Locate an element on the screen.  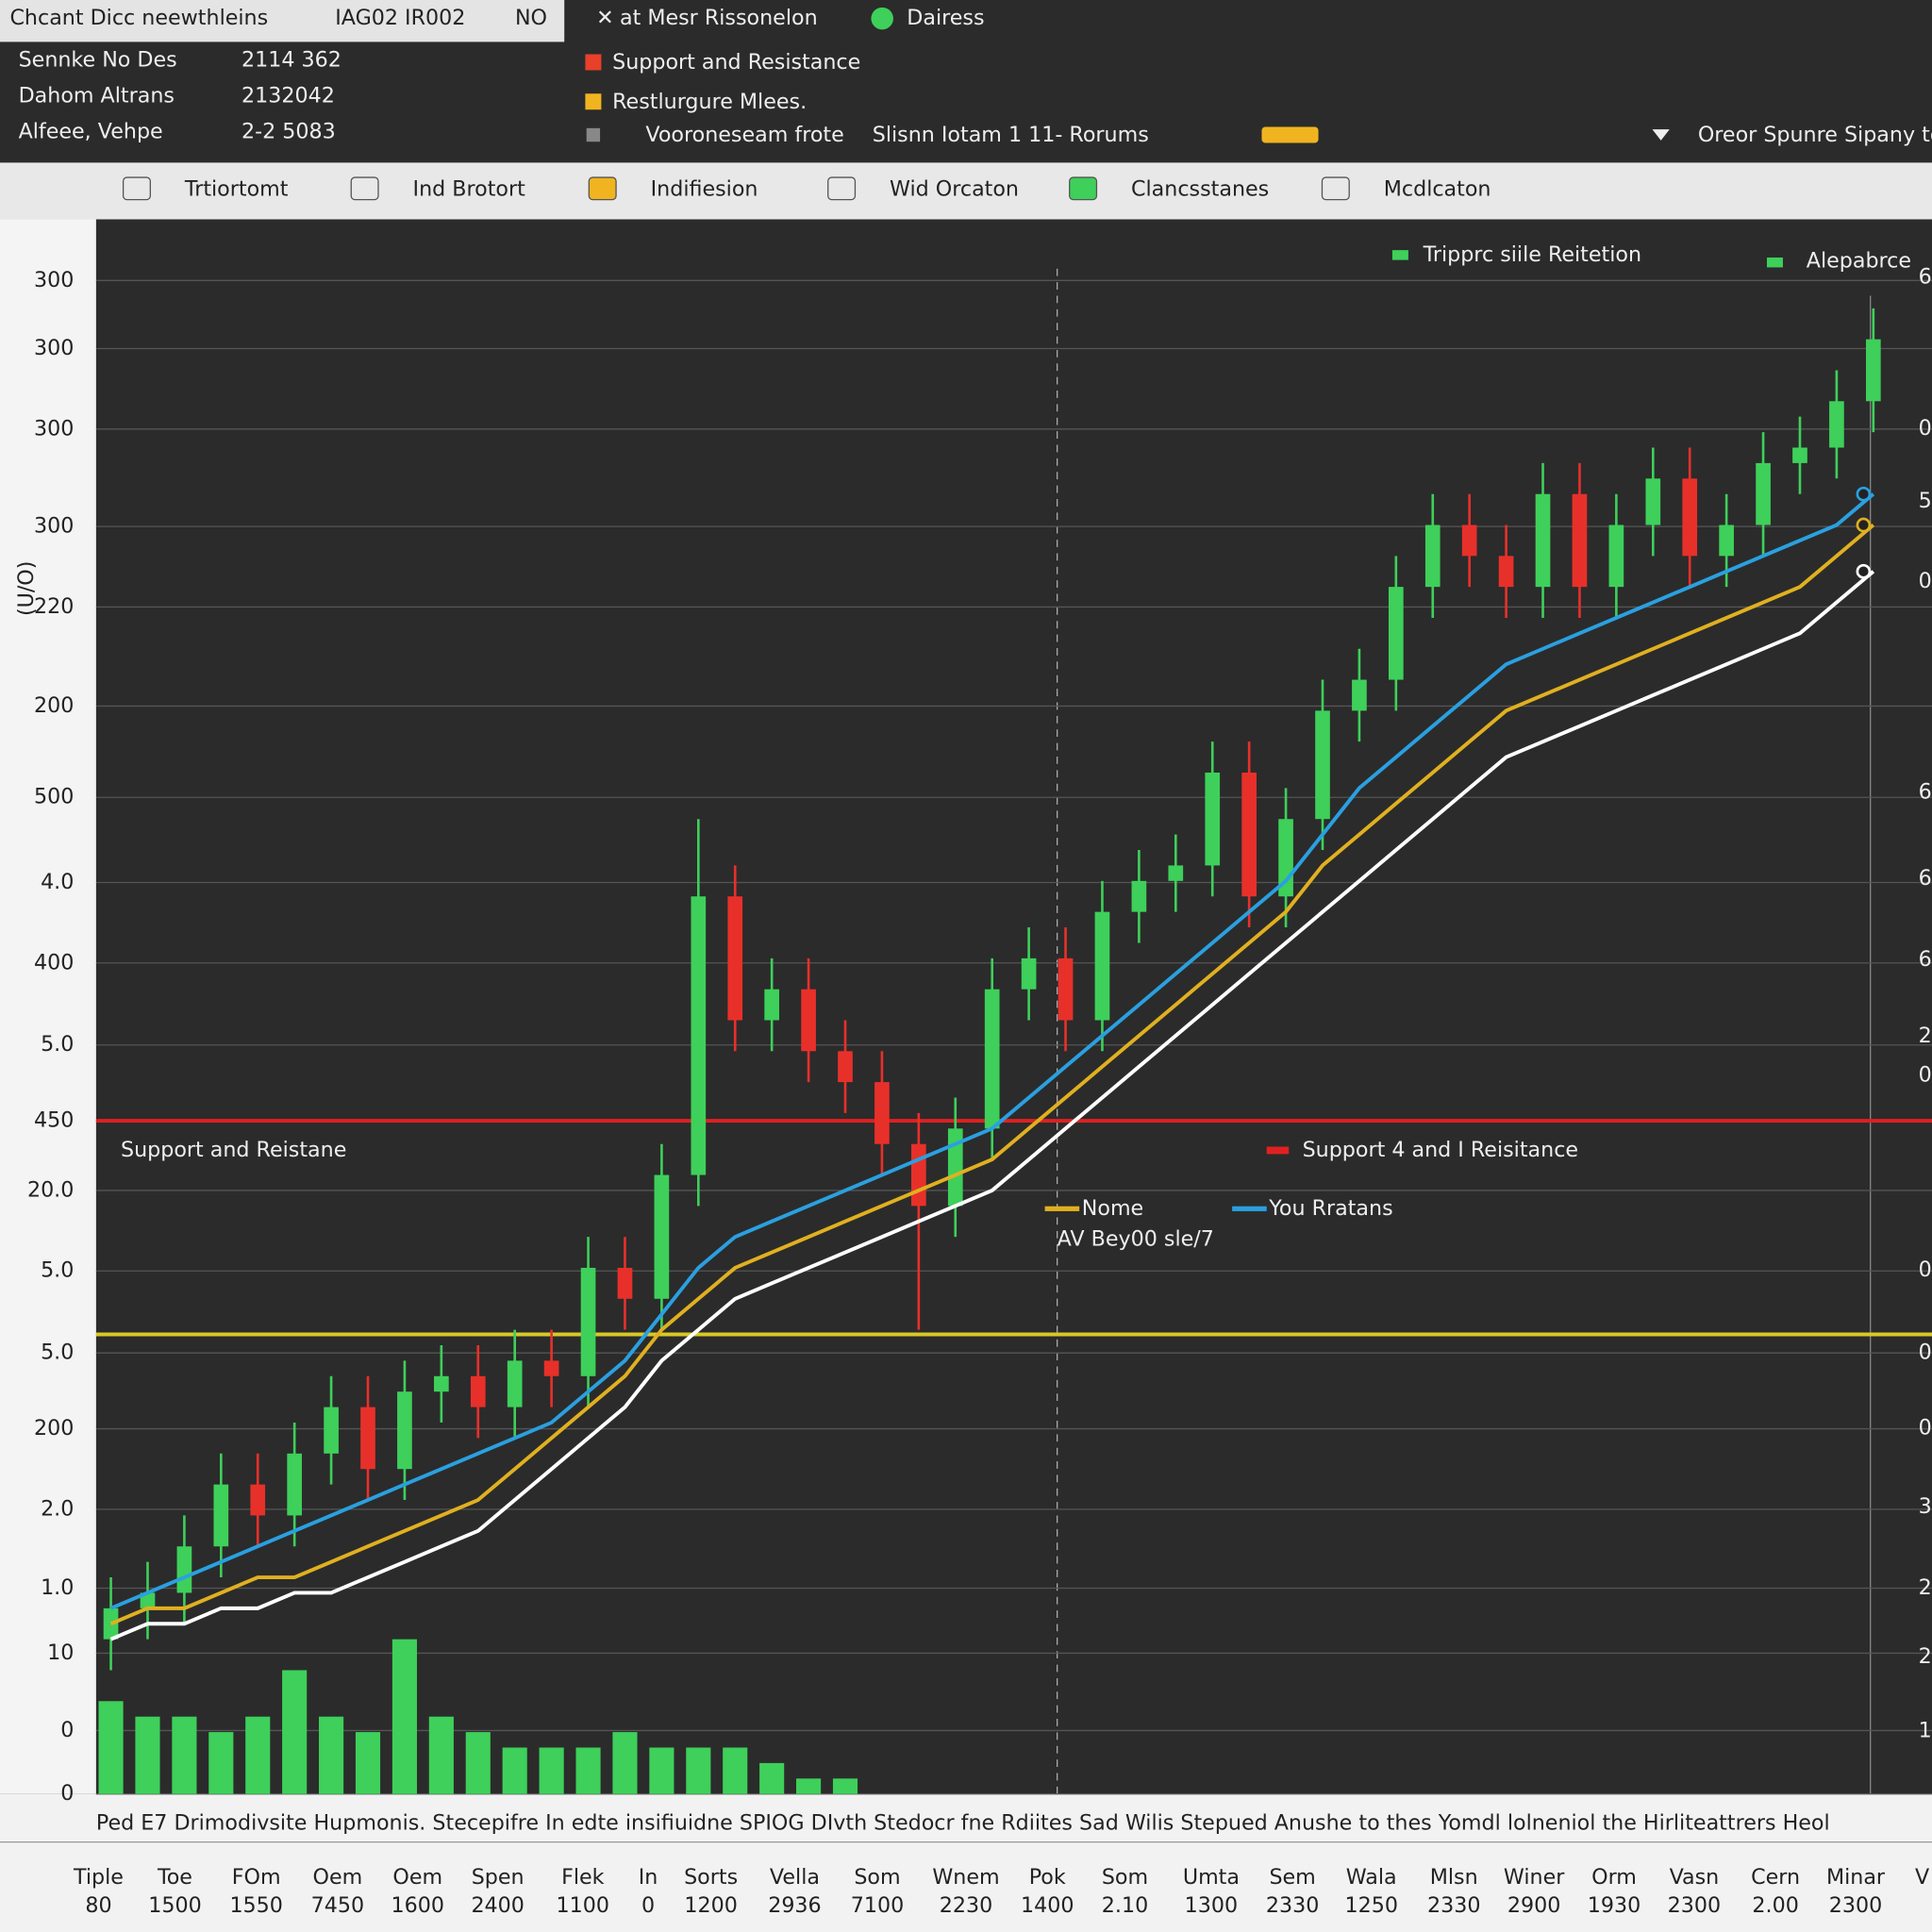
tool-label: Trtiortomt is located at coordinates (236, 190).